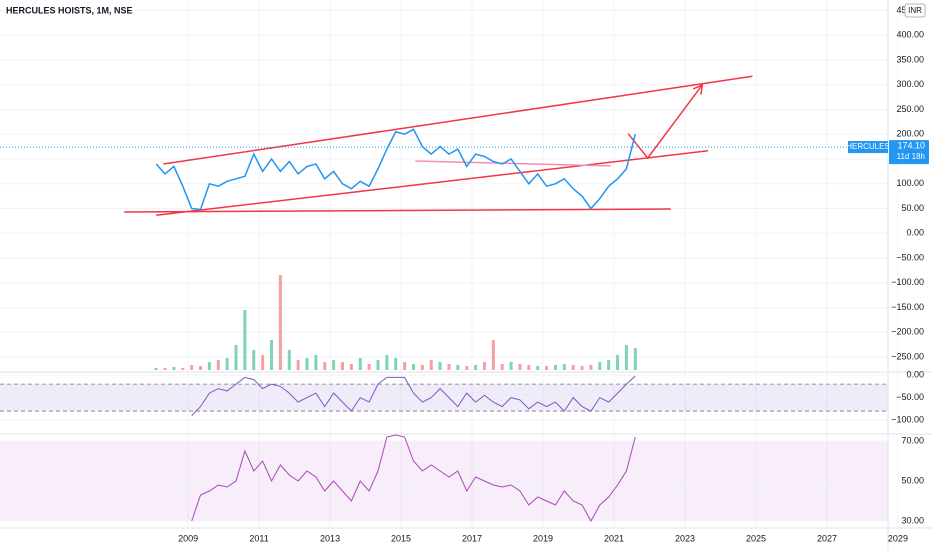 The height and width of the screenshot is (550, 932). What do you see at coordinates (910, 134) in the screenshot?
I see `y-tick-label: 200.00` at bounding box center [910, 134].